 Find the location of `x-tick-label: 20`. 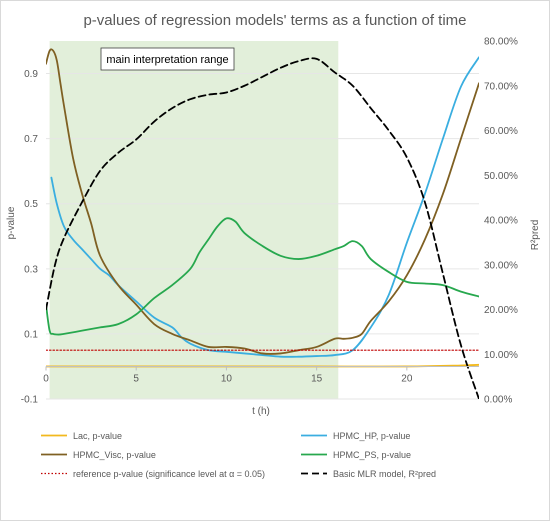

x-tick-label: 20 is located at coordinates (407, 378).